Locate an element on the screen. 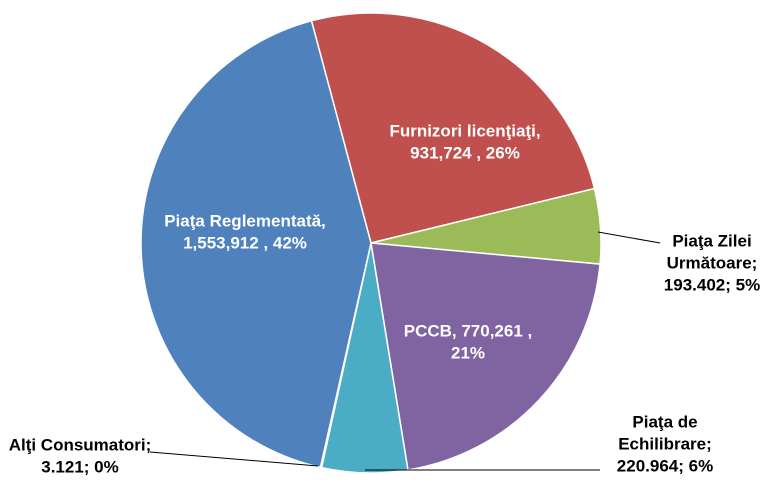  data-label: 3.121; 0% is located at coordinates (80, 466).